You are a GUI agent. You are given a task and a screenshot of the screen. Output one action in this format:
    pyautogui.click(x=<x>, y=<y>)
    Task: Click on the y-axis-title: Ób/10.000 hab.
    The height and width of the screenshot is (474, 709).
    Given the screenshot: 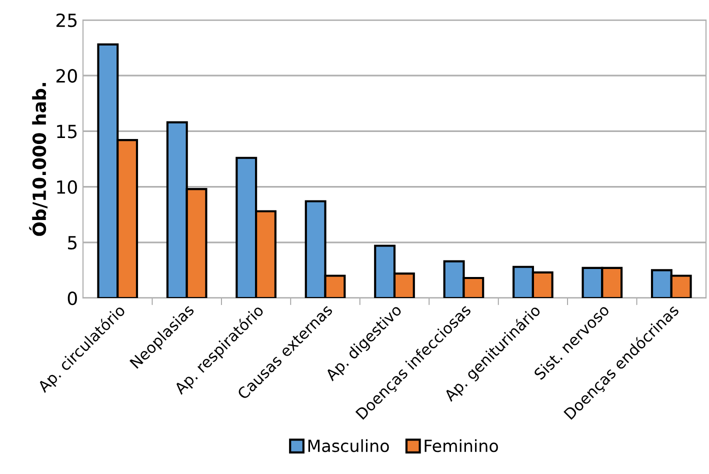 What is the action you would take?
    pyautogui.click(x=38, y=159)
    